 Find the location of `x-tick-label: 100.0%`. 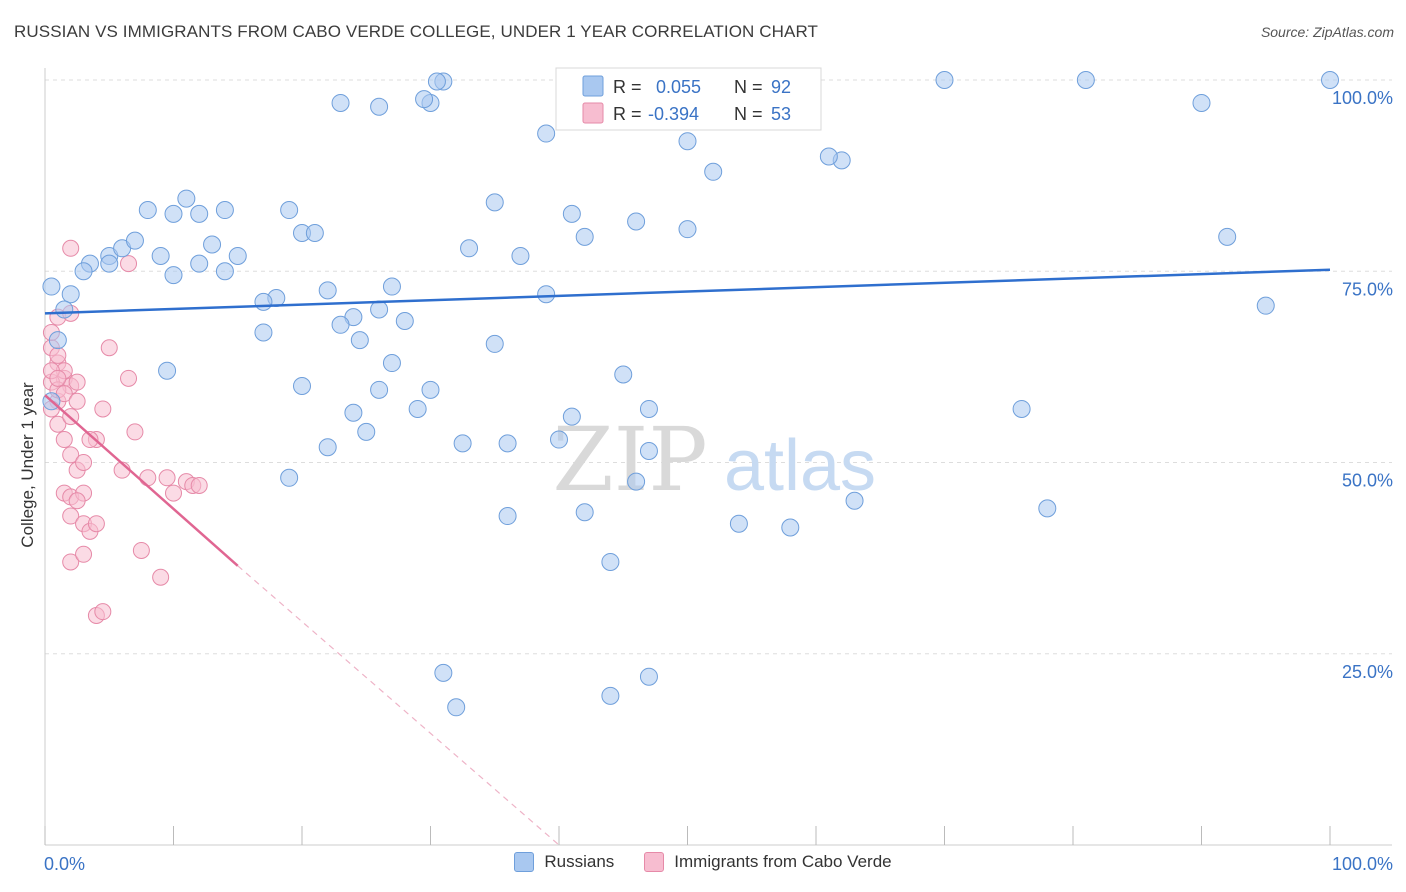

x-tick-label: 100.0% is located at coordinates (1362, 864).